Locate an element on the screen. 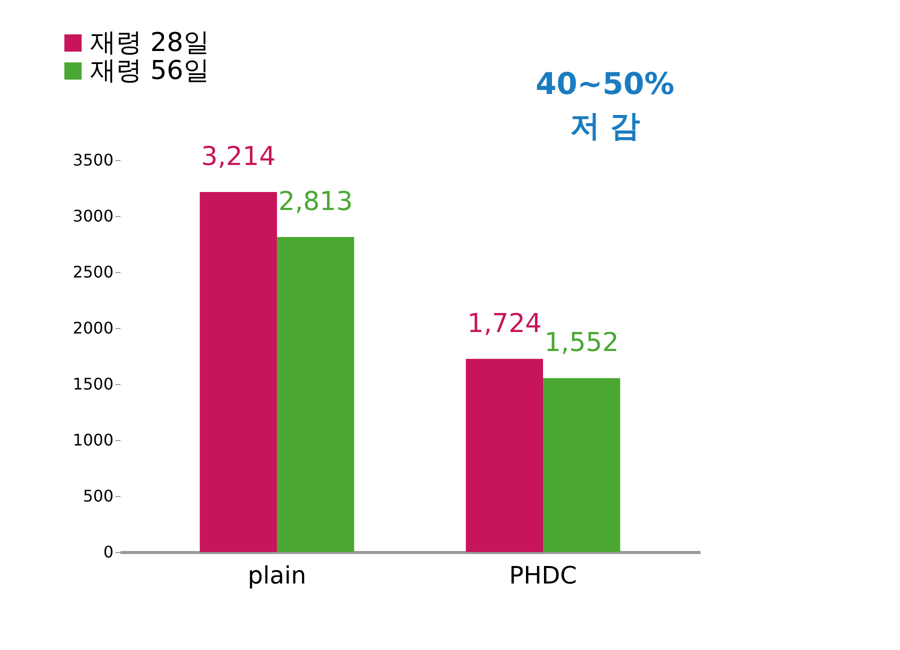  y-tick-label: 1000 is located at coordinates (93, 440).